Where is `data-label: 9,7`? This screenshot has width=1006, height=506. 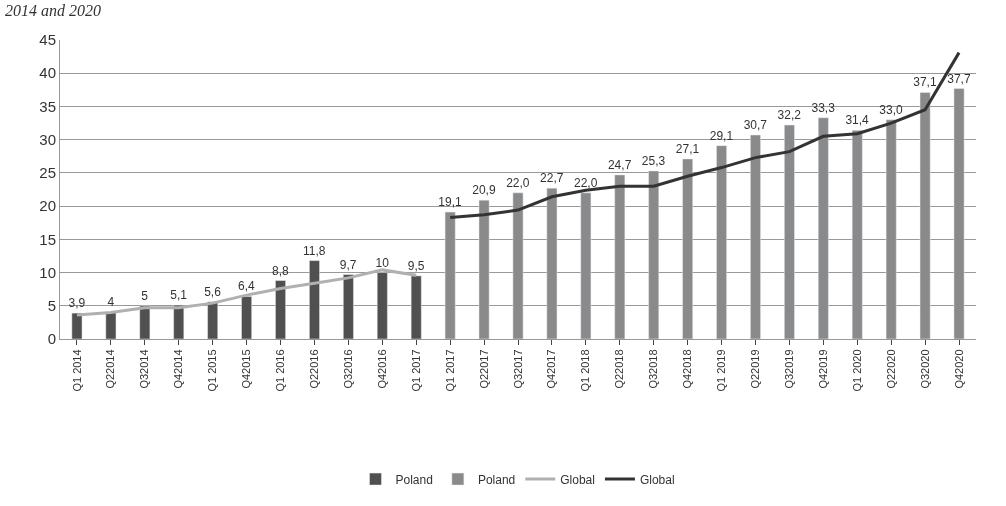 data-label: 9,7 is located at coordinates (348, 264).